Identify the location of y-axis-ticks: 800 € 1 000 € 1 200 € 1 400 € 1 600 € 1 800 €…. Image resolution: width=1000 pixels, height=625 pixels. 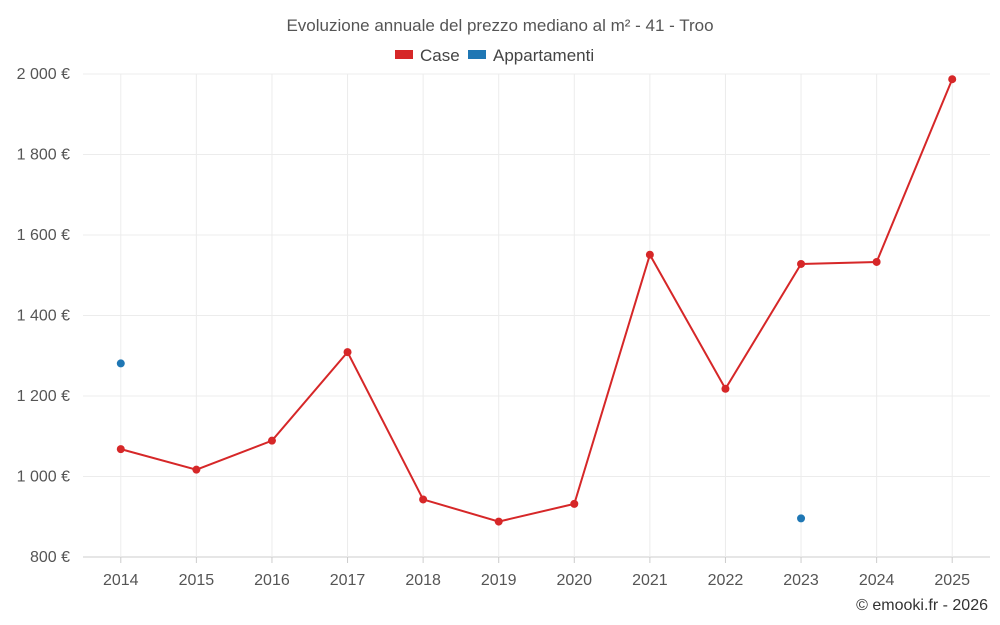
(43, 316).